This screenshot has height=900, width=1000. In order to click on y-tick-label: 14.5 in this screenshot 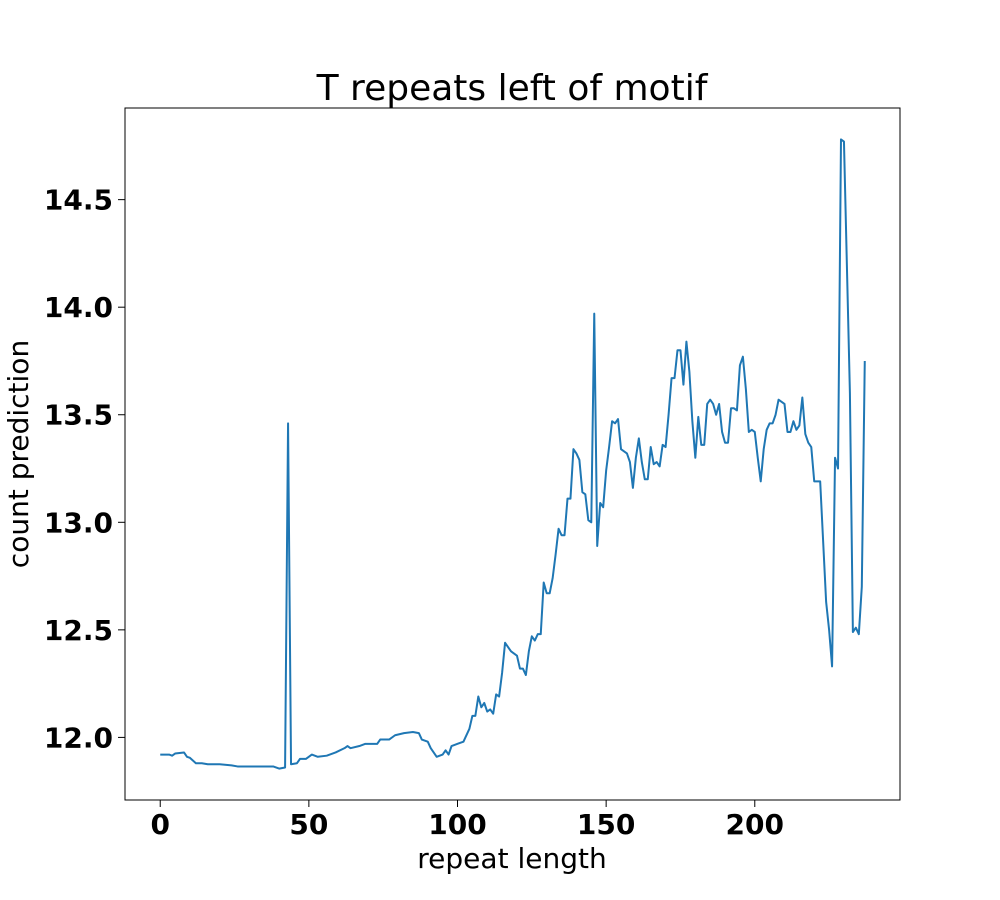, I will do `click(78, 200)`.